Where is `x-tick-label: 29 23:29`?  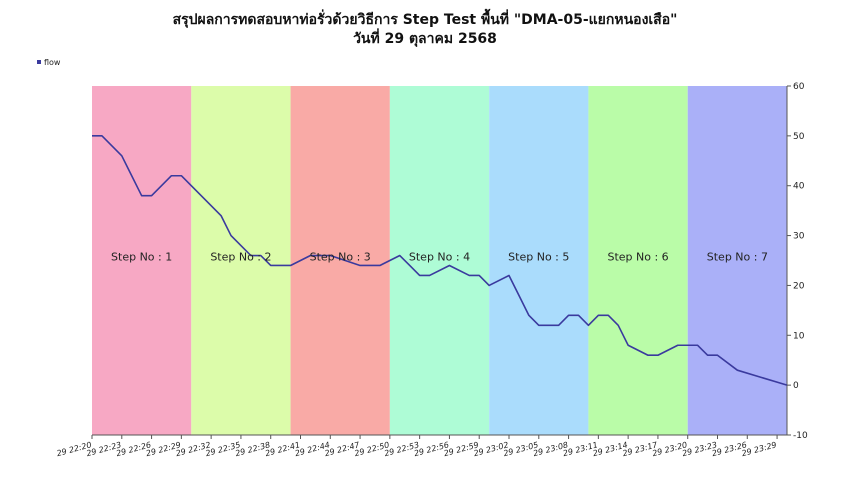 x-tick-label: 29 23:29 is located at coordinates (759, 449).